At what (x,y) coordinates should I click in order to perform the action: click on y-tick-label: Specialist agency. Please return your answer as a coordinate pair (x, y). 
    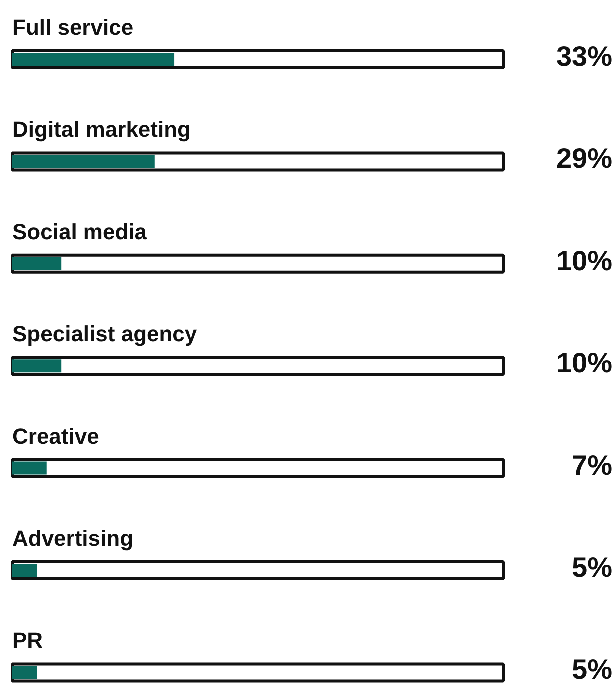
    Looking at the image, I should click on (105, 334).